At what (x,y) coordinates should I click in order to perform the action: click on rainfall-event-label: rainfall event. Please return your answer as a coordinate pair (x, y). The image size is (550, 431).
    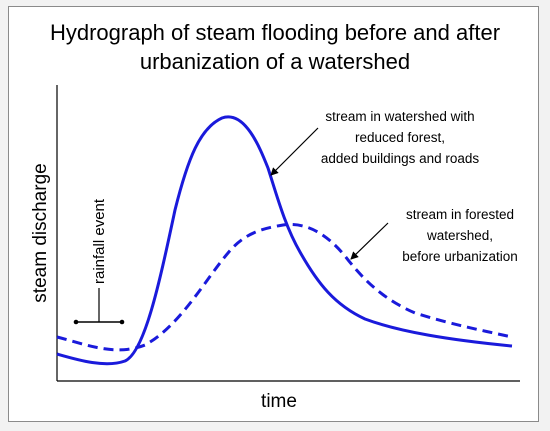
    Looking at the image, I should click on (99, 241).